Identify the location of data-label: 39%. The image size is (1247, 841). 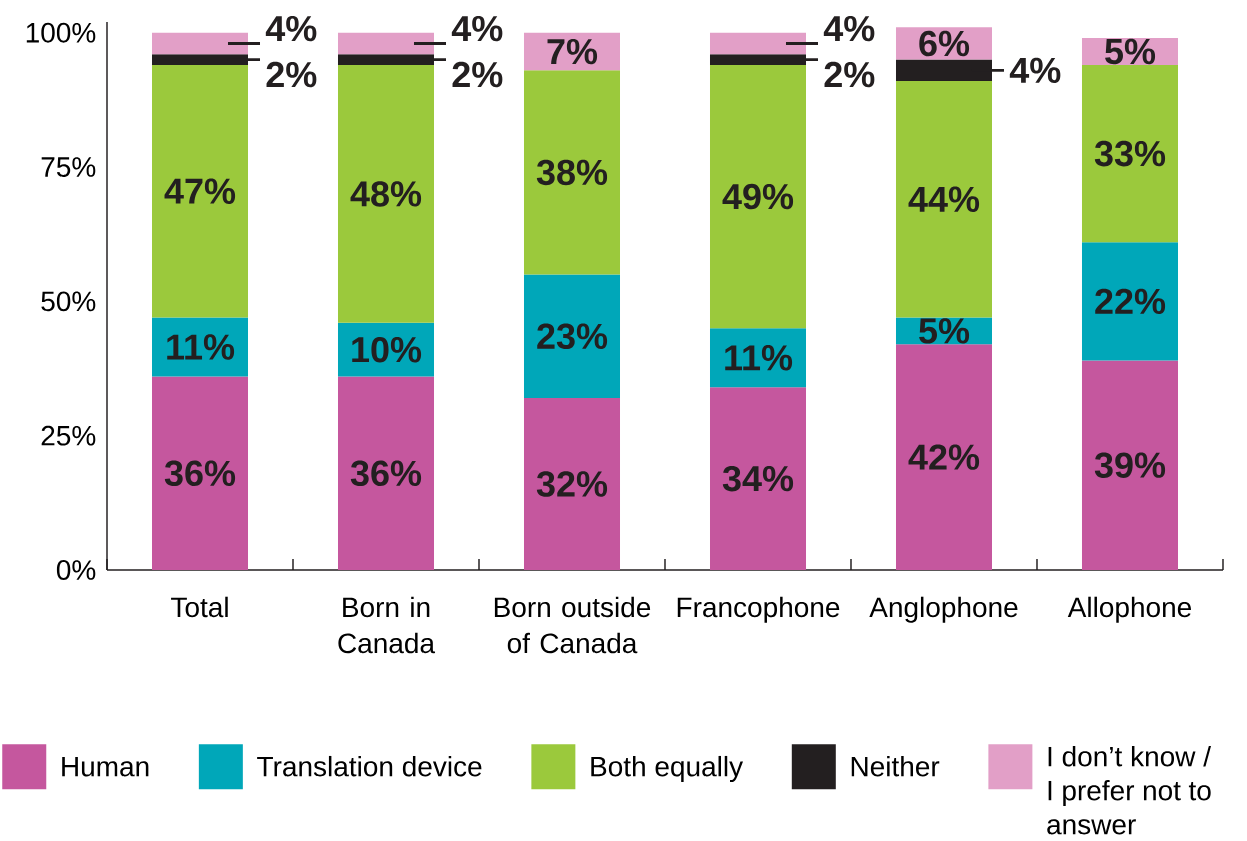
(1130, 465).